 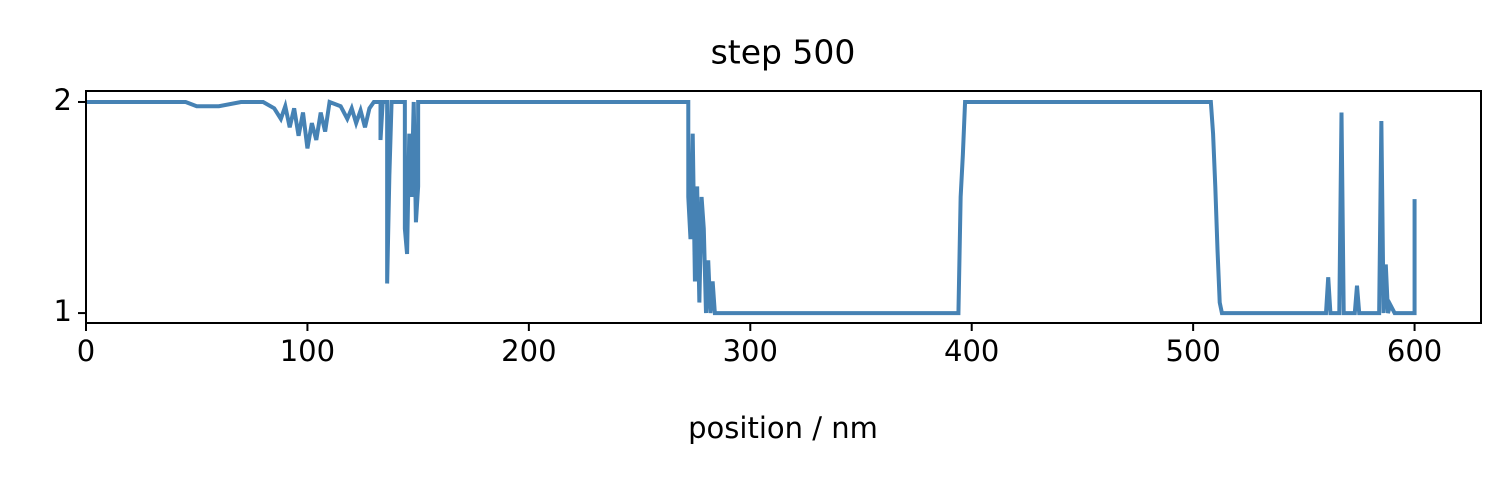 I want to click on x-tick-label: 500, so click(x=1192, y=351).